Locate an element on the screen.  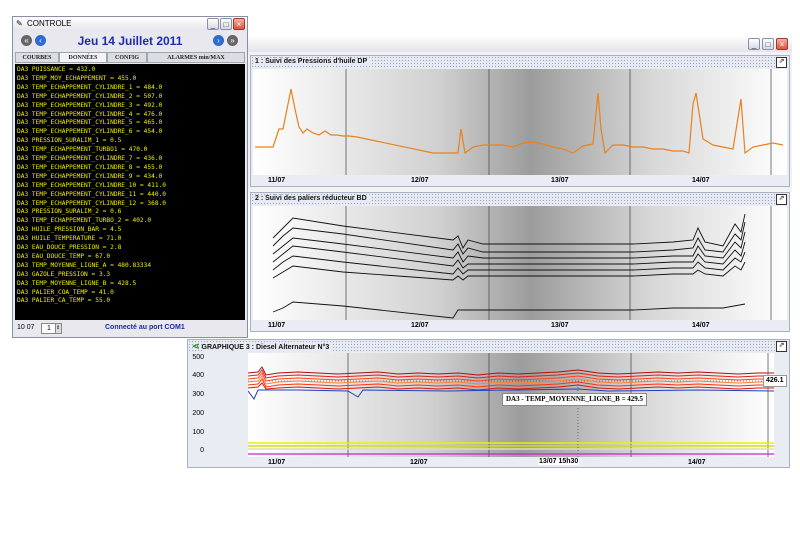
y-label: 100 is located at coordinates (198, 432).